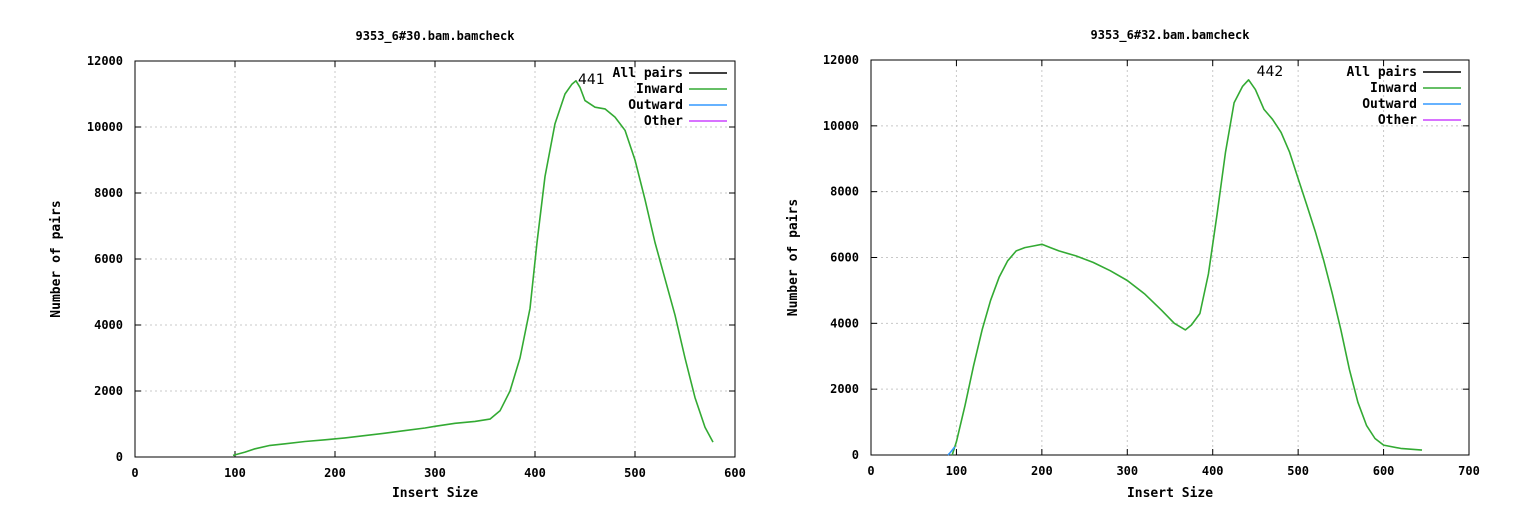 Image resolution: width=1532 pixels, height=530 pixels. Describe the element at coordinates (1171, 35) in the screenshot. I see `chart-title: 9353_6#32.bam.bamcheck` at that location.